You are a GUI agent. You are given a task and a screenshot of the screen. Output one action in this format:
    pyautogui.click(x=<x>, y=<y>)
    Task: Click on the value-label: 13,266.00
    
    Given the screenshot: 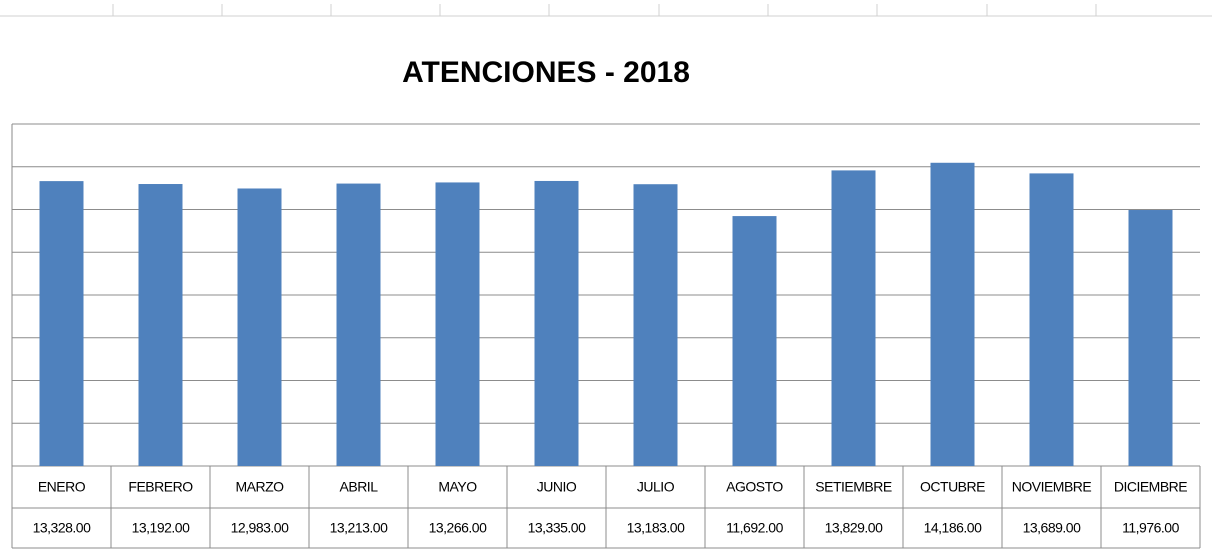 What is the action you would take?
    pyautogui.click(x=458, y=528)
    